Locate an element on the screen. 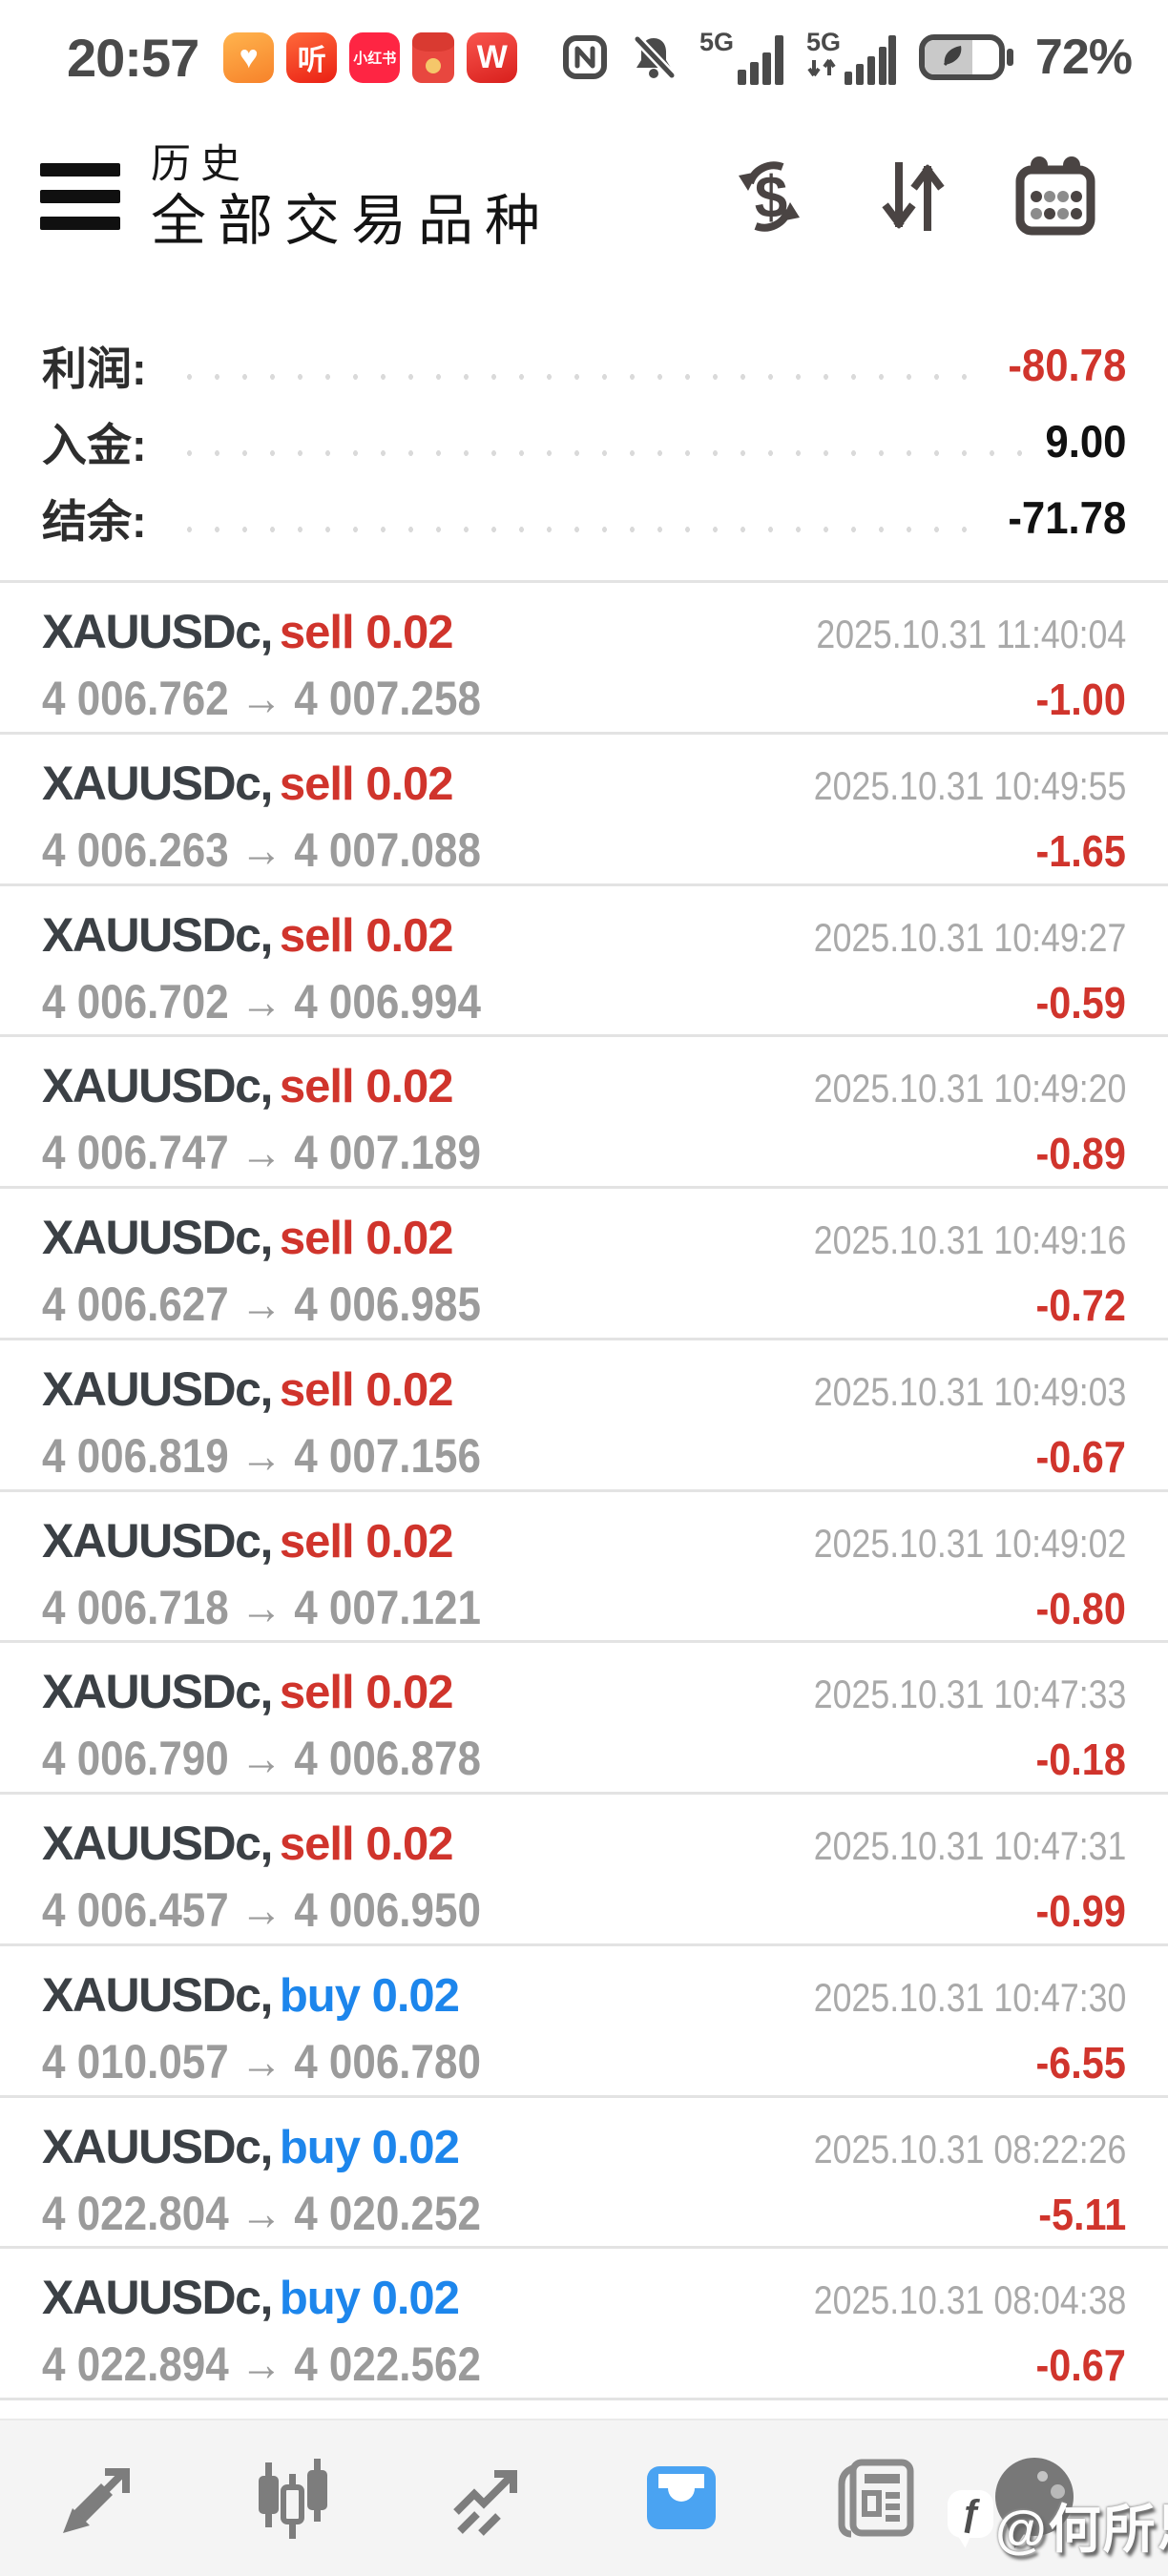 The image size is (1168, 2576). app-header: 历史 全部交易品种 $ is located at coordinates (584, 196).